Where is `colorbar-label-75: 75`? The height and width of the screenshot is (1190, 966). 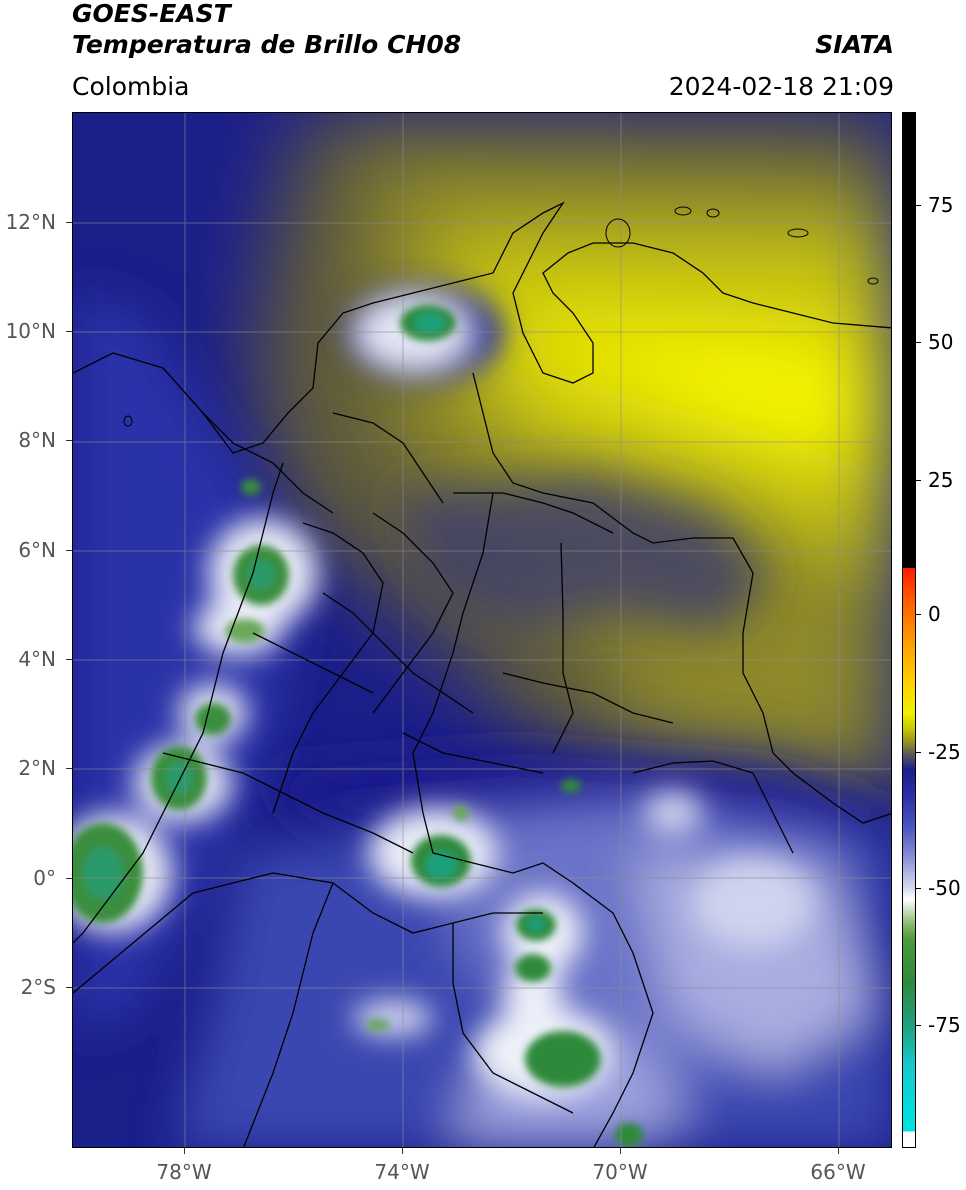
colorbar-label-75: 75 is located at coordinates (941, 205).